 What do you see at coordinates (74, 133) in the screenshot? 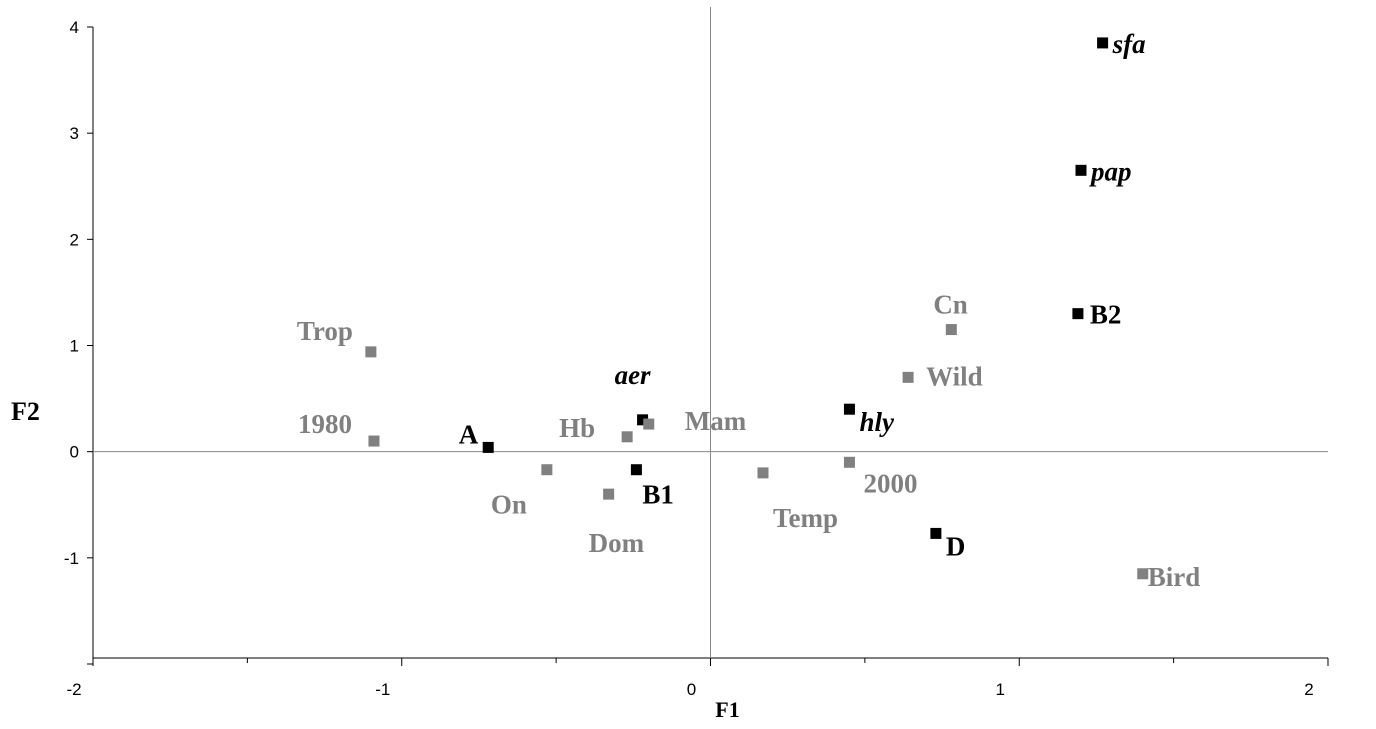
I see `y-tick-label: 3` at bounding box center [74, 133].